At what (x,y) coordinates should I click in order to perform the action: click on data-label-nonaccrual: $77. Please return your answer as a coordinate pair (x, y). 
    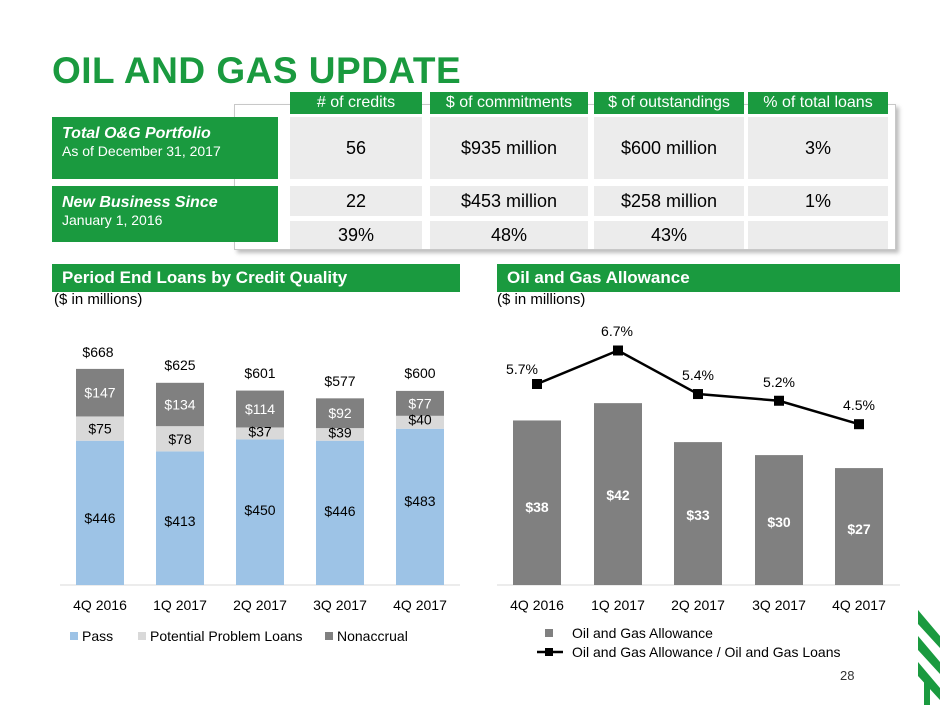
    Looking at the image, I should click on (420, 403).